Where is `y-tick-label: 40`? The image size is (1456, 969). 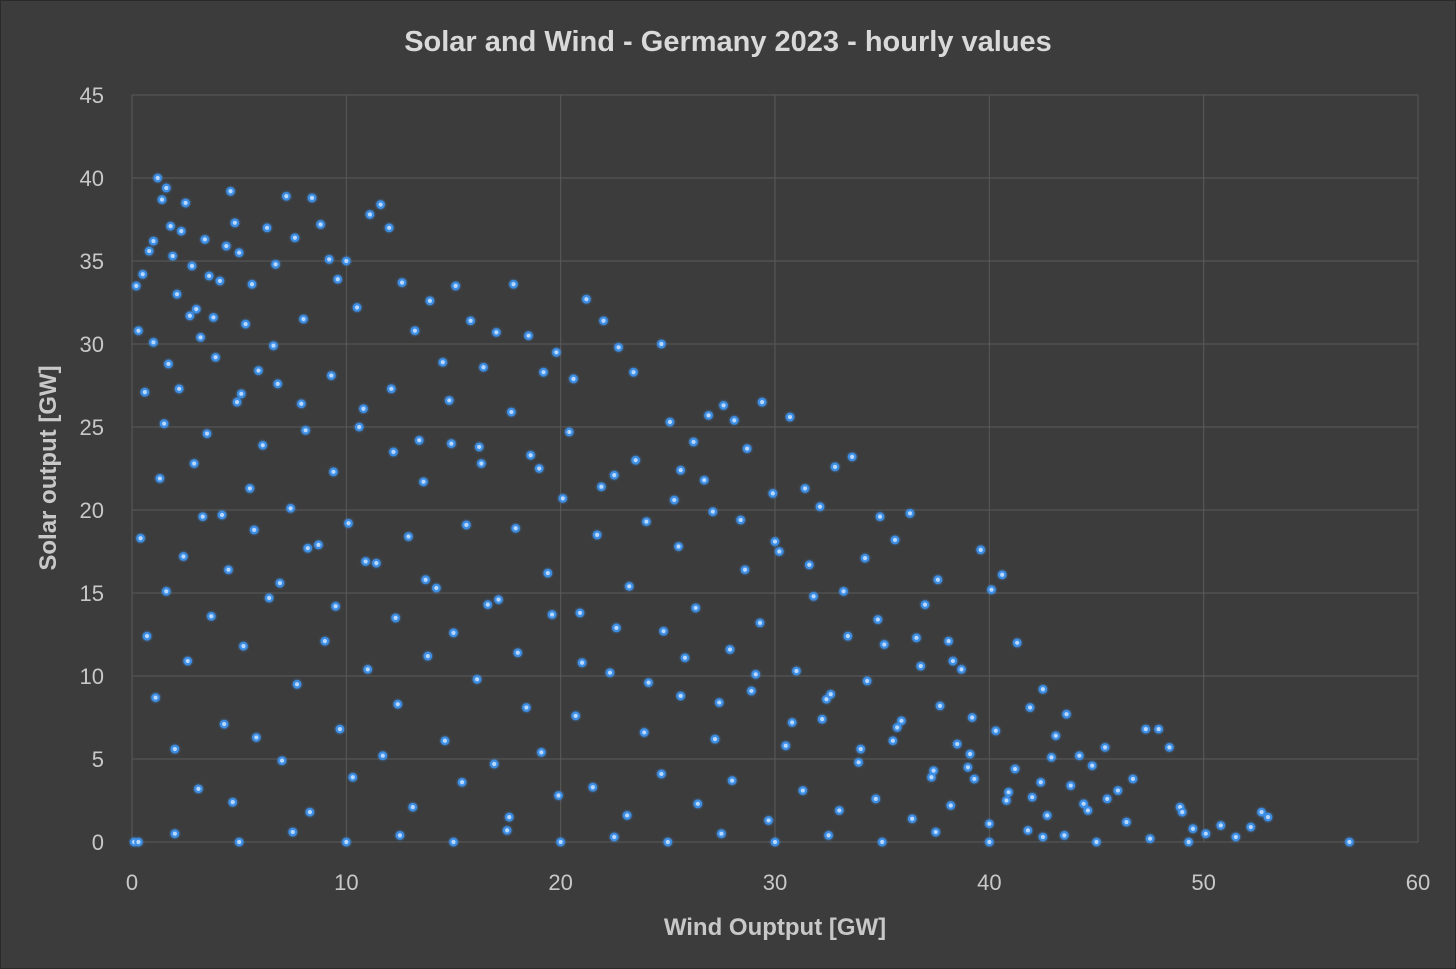
y-tick-label: 40 is located at coordinates (92, 178).